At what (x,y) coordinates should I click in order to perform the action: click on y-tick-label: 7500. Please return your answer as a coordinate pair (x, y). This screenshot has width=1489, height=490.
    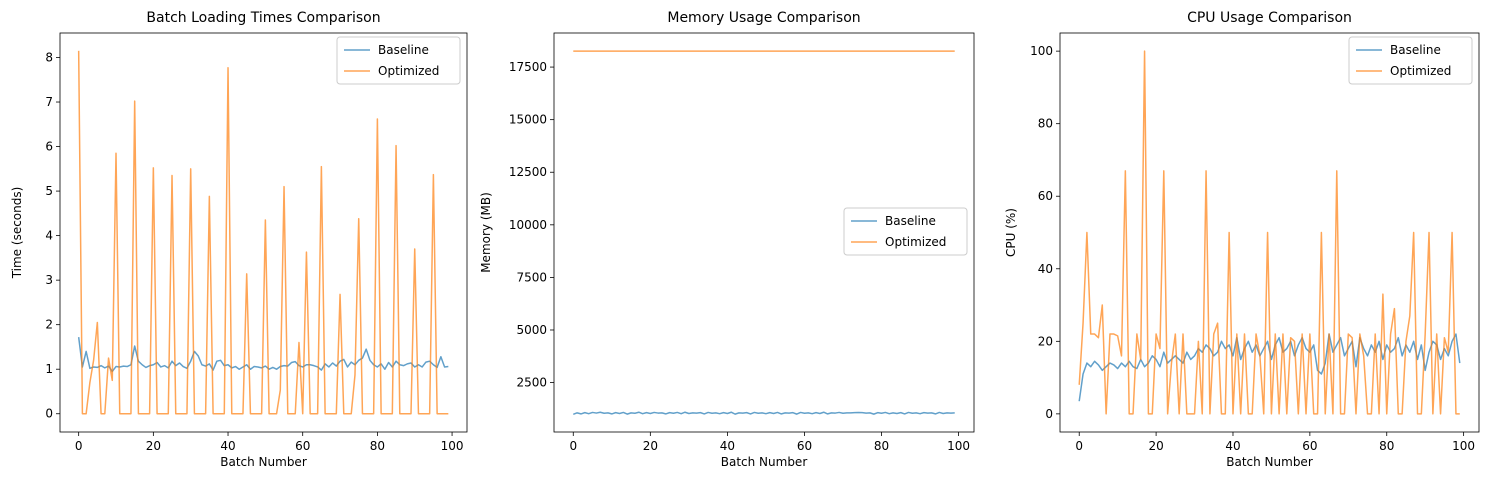
    Looking at the image, I should click on (531, 277).